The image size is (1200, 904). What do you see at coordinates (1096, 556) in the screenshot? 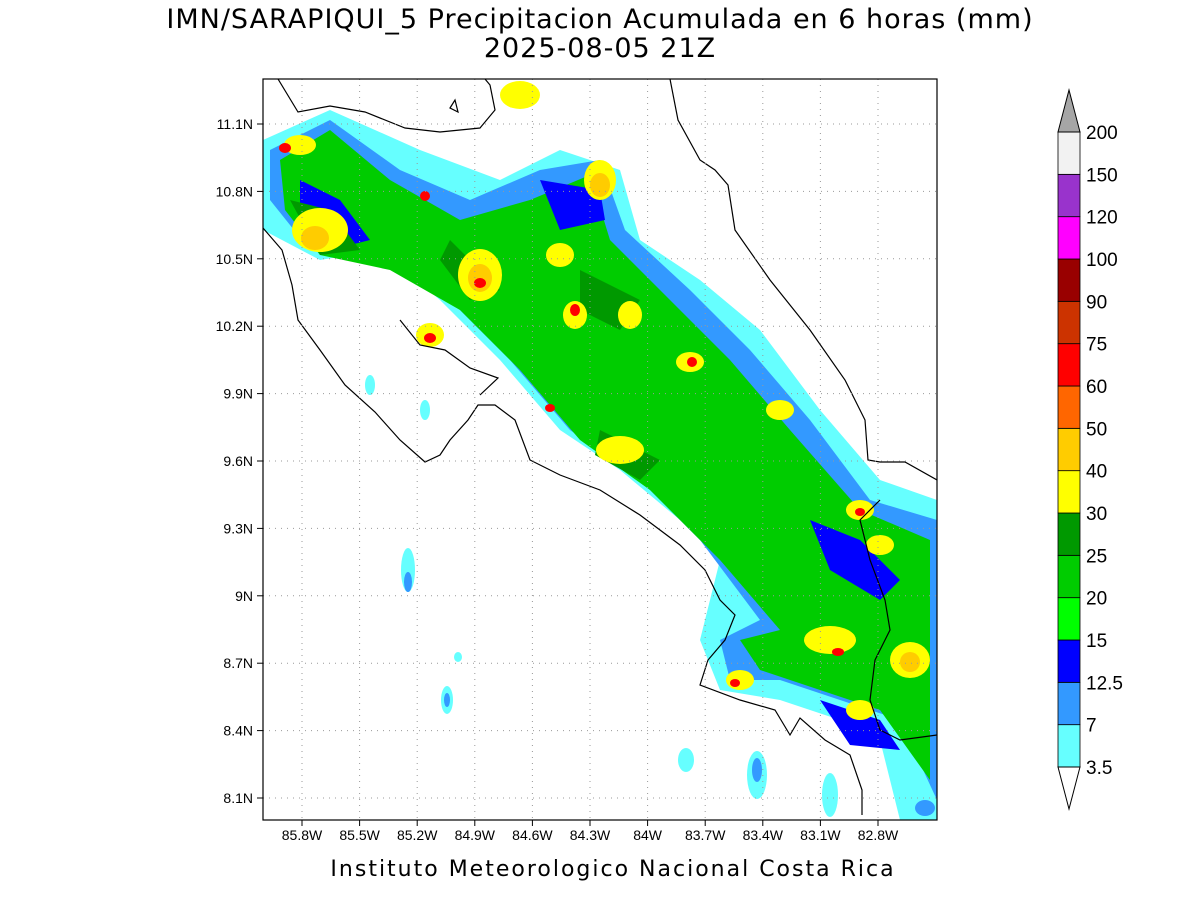
I see `colorbar-label: 25` at bounding box center [1096, 556].